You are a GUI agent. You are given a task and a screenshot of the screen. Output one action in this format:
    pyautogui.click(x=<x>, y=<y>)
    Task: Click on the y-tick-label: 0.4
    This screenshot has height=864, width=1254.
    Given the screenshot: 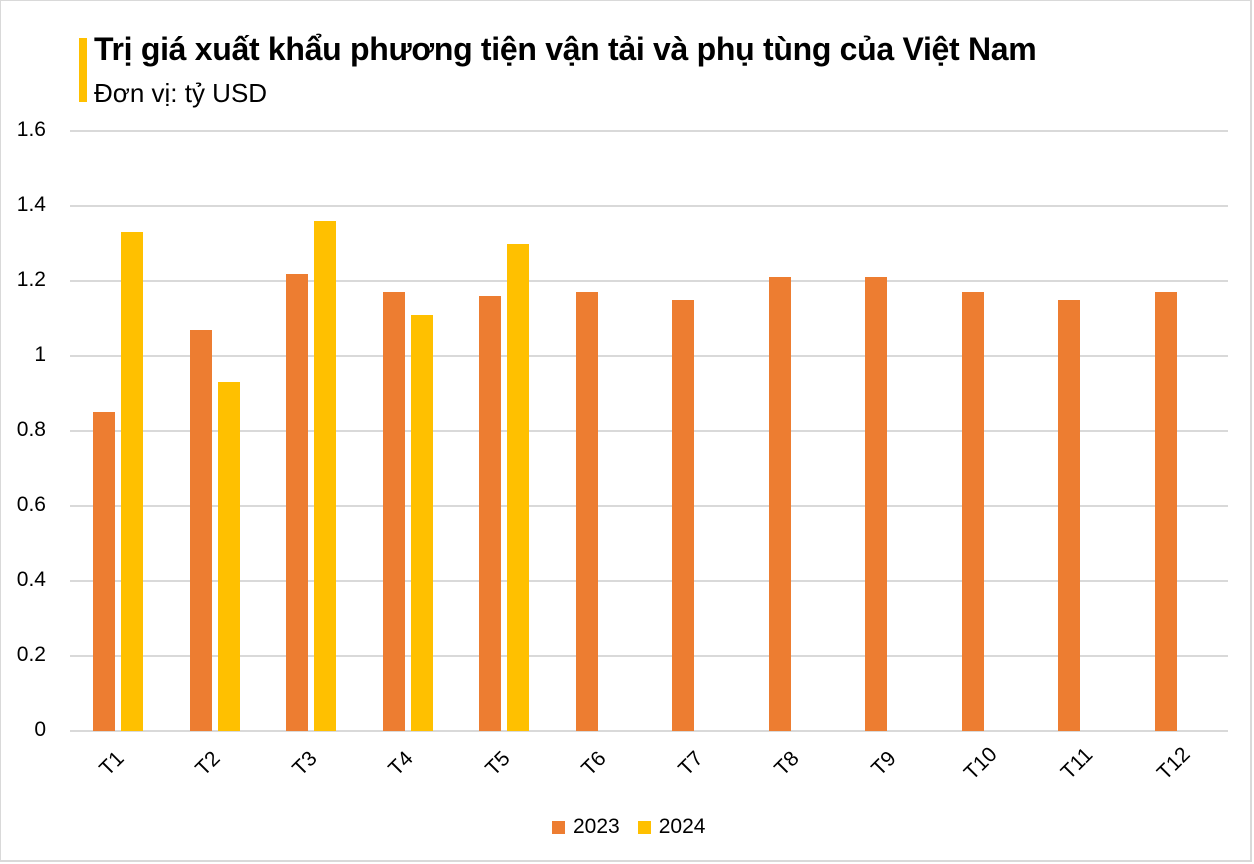 What is the action you would take?
    pyautogui.click(x=31, y=579)
    